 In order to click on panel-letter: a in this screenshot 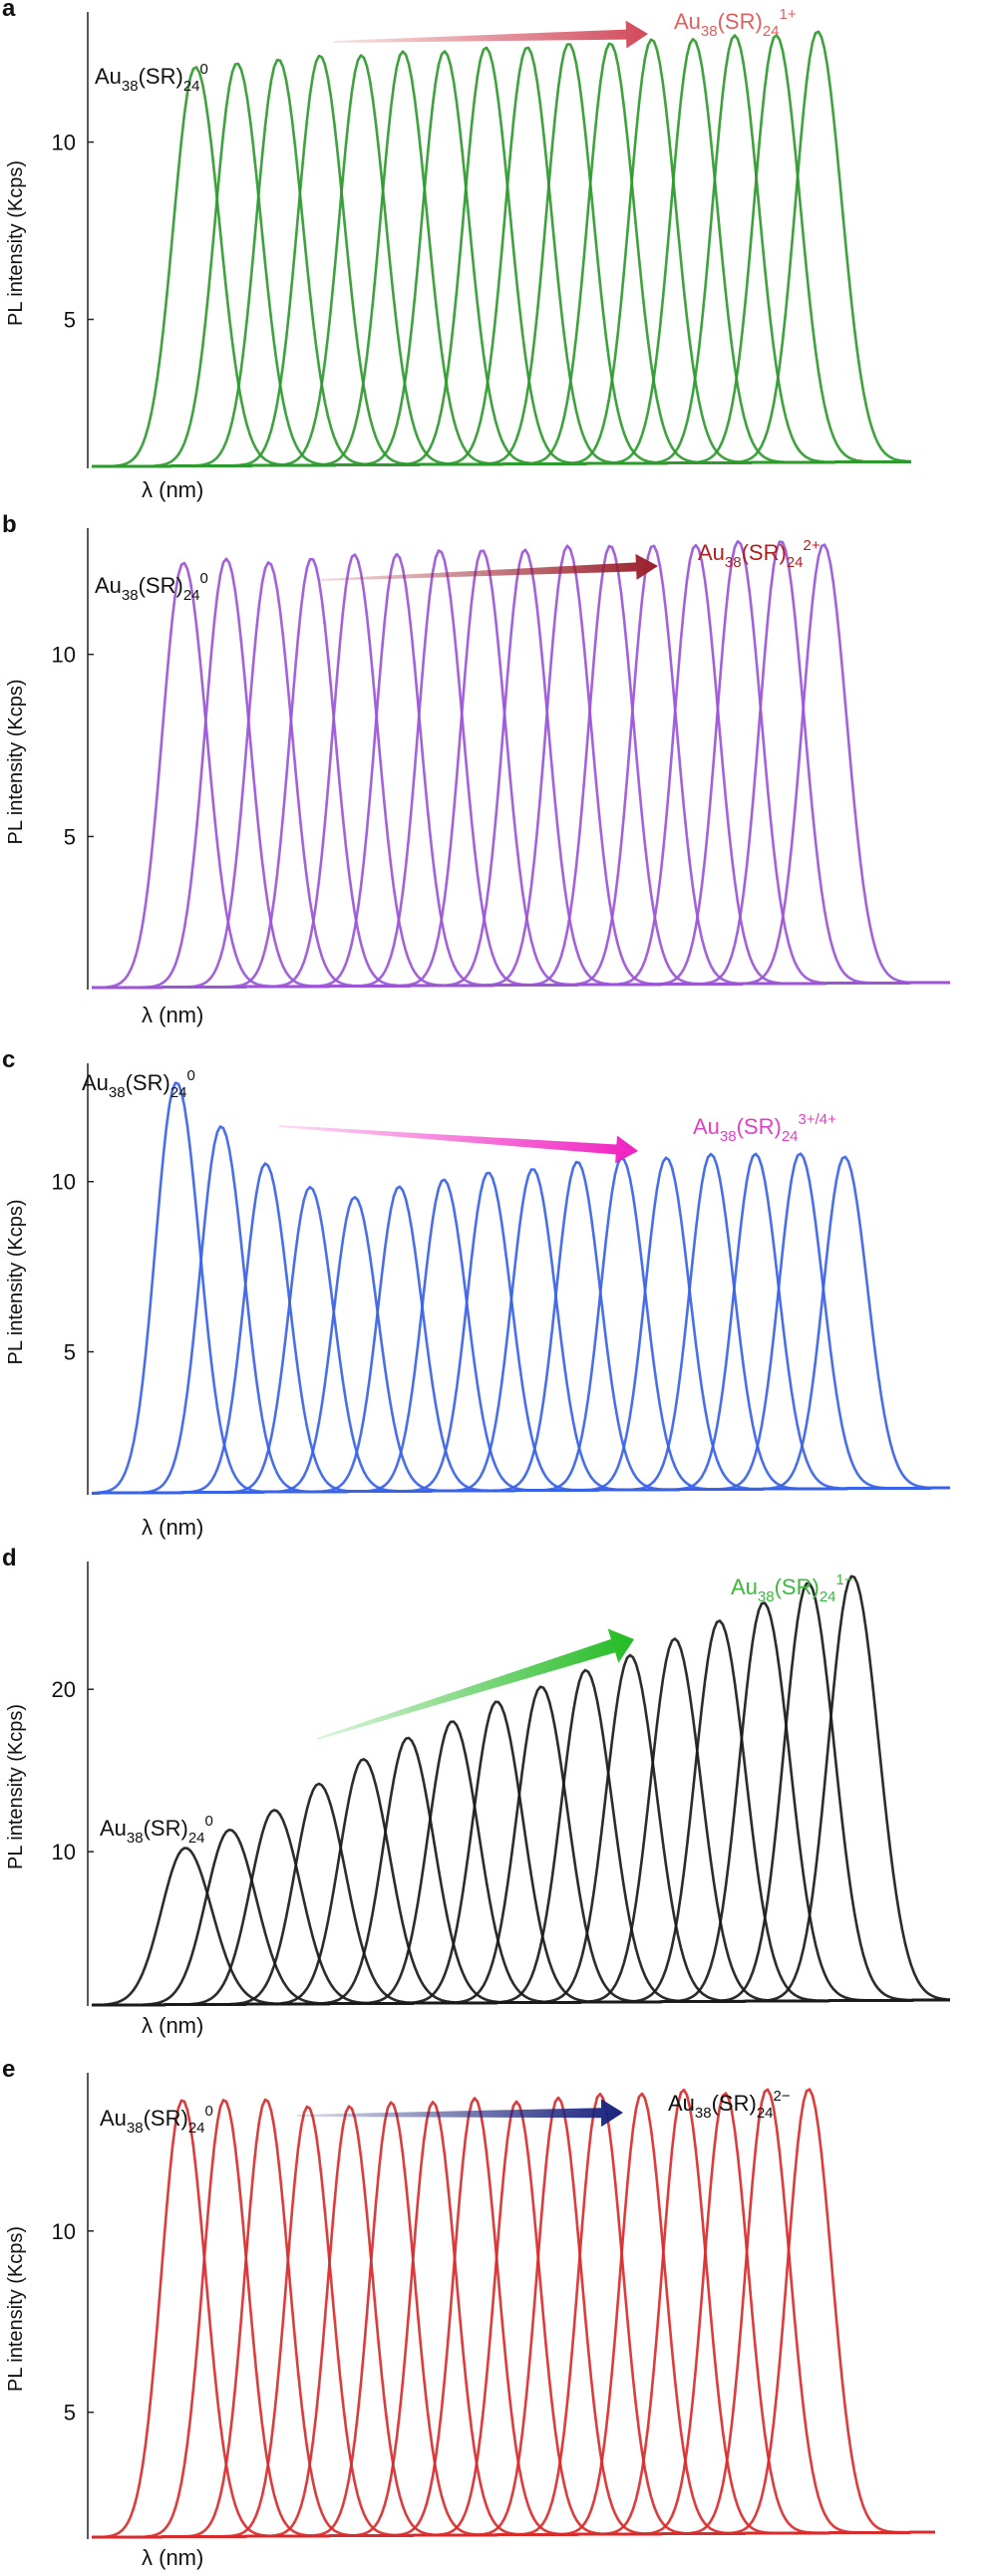, I will do `click(9, 11)`.